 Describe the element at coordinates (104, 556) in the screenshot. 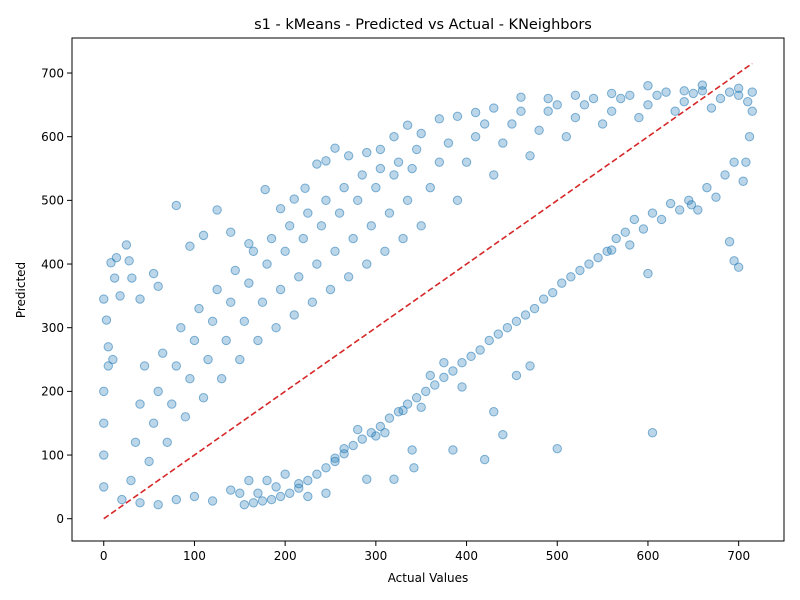

I see `x-tick-label: 0` at that location.